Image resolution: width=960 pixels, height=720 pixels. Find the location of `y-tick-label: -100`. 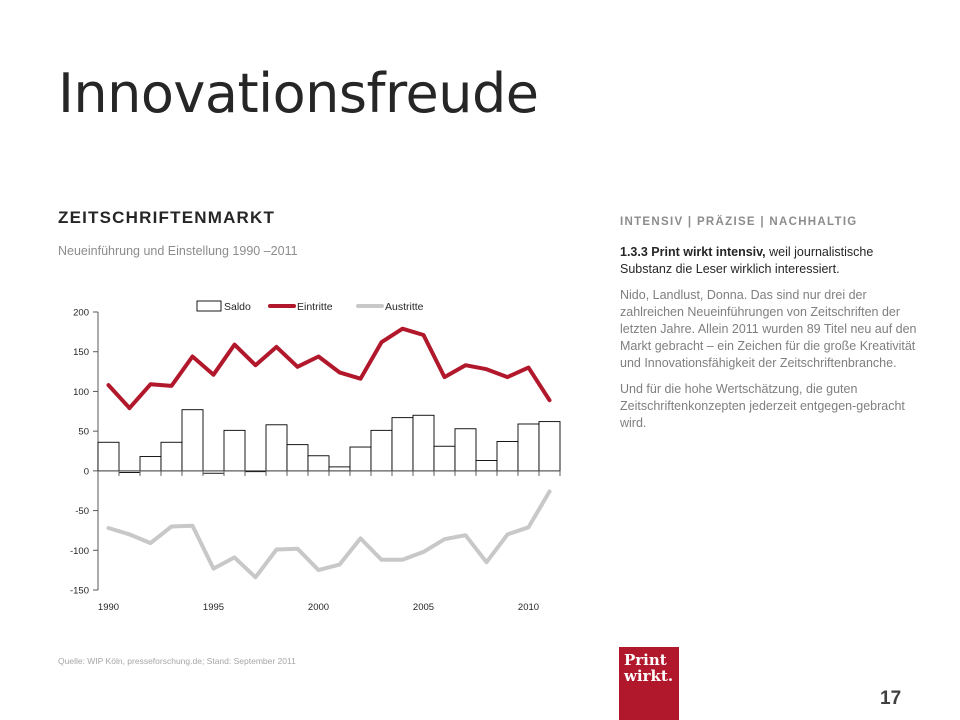

y-tick-label: -100 is located at coordinates (79, 551).